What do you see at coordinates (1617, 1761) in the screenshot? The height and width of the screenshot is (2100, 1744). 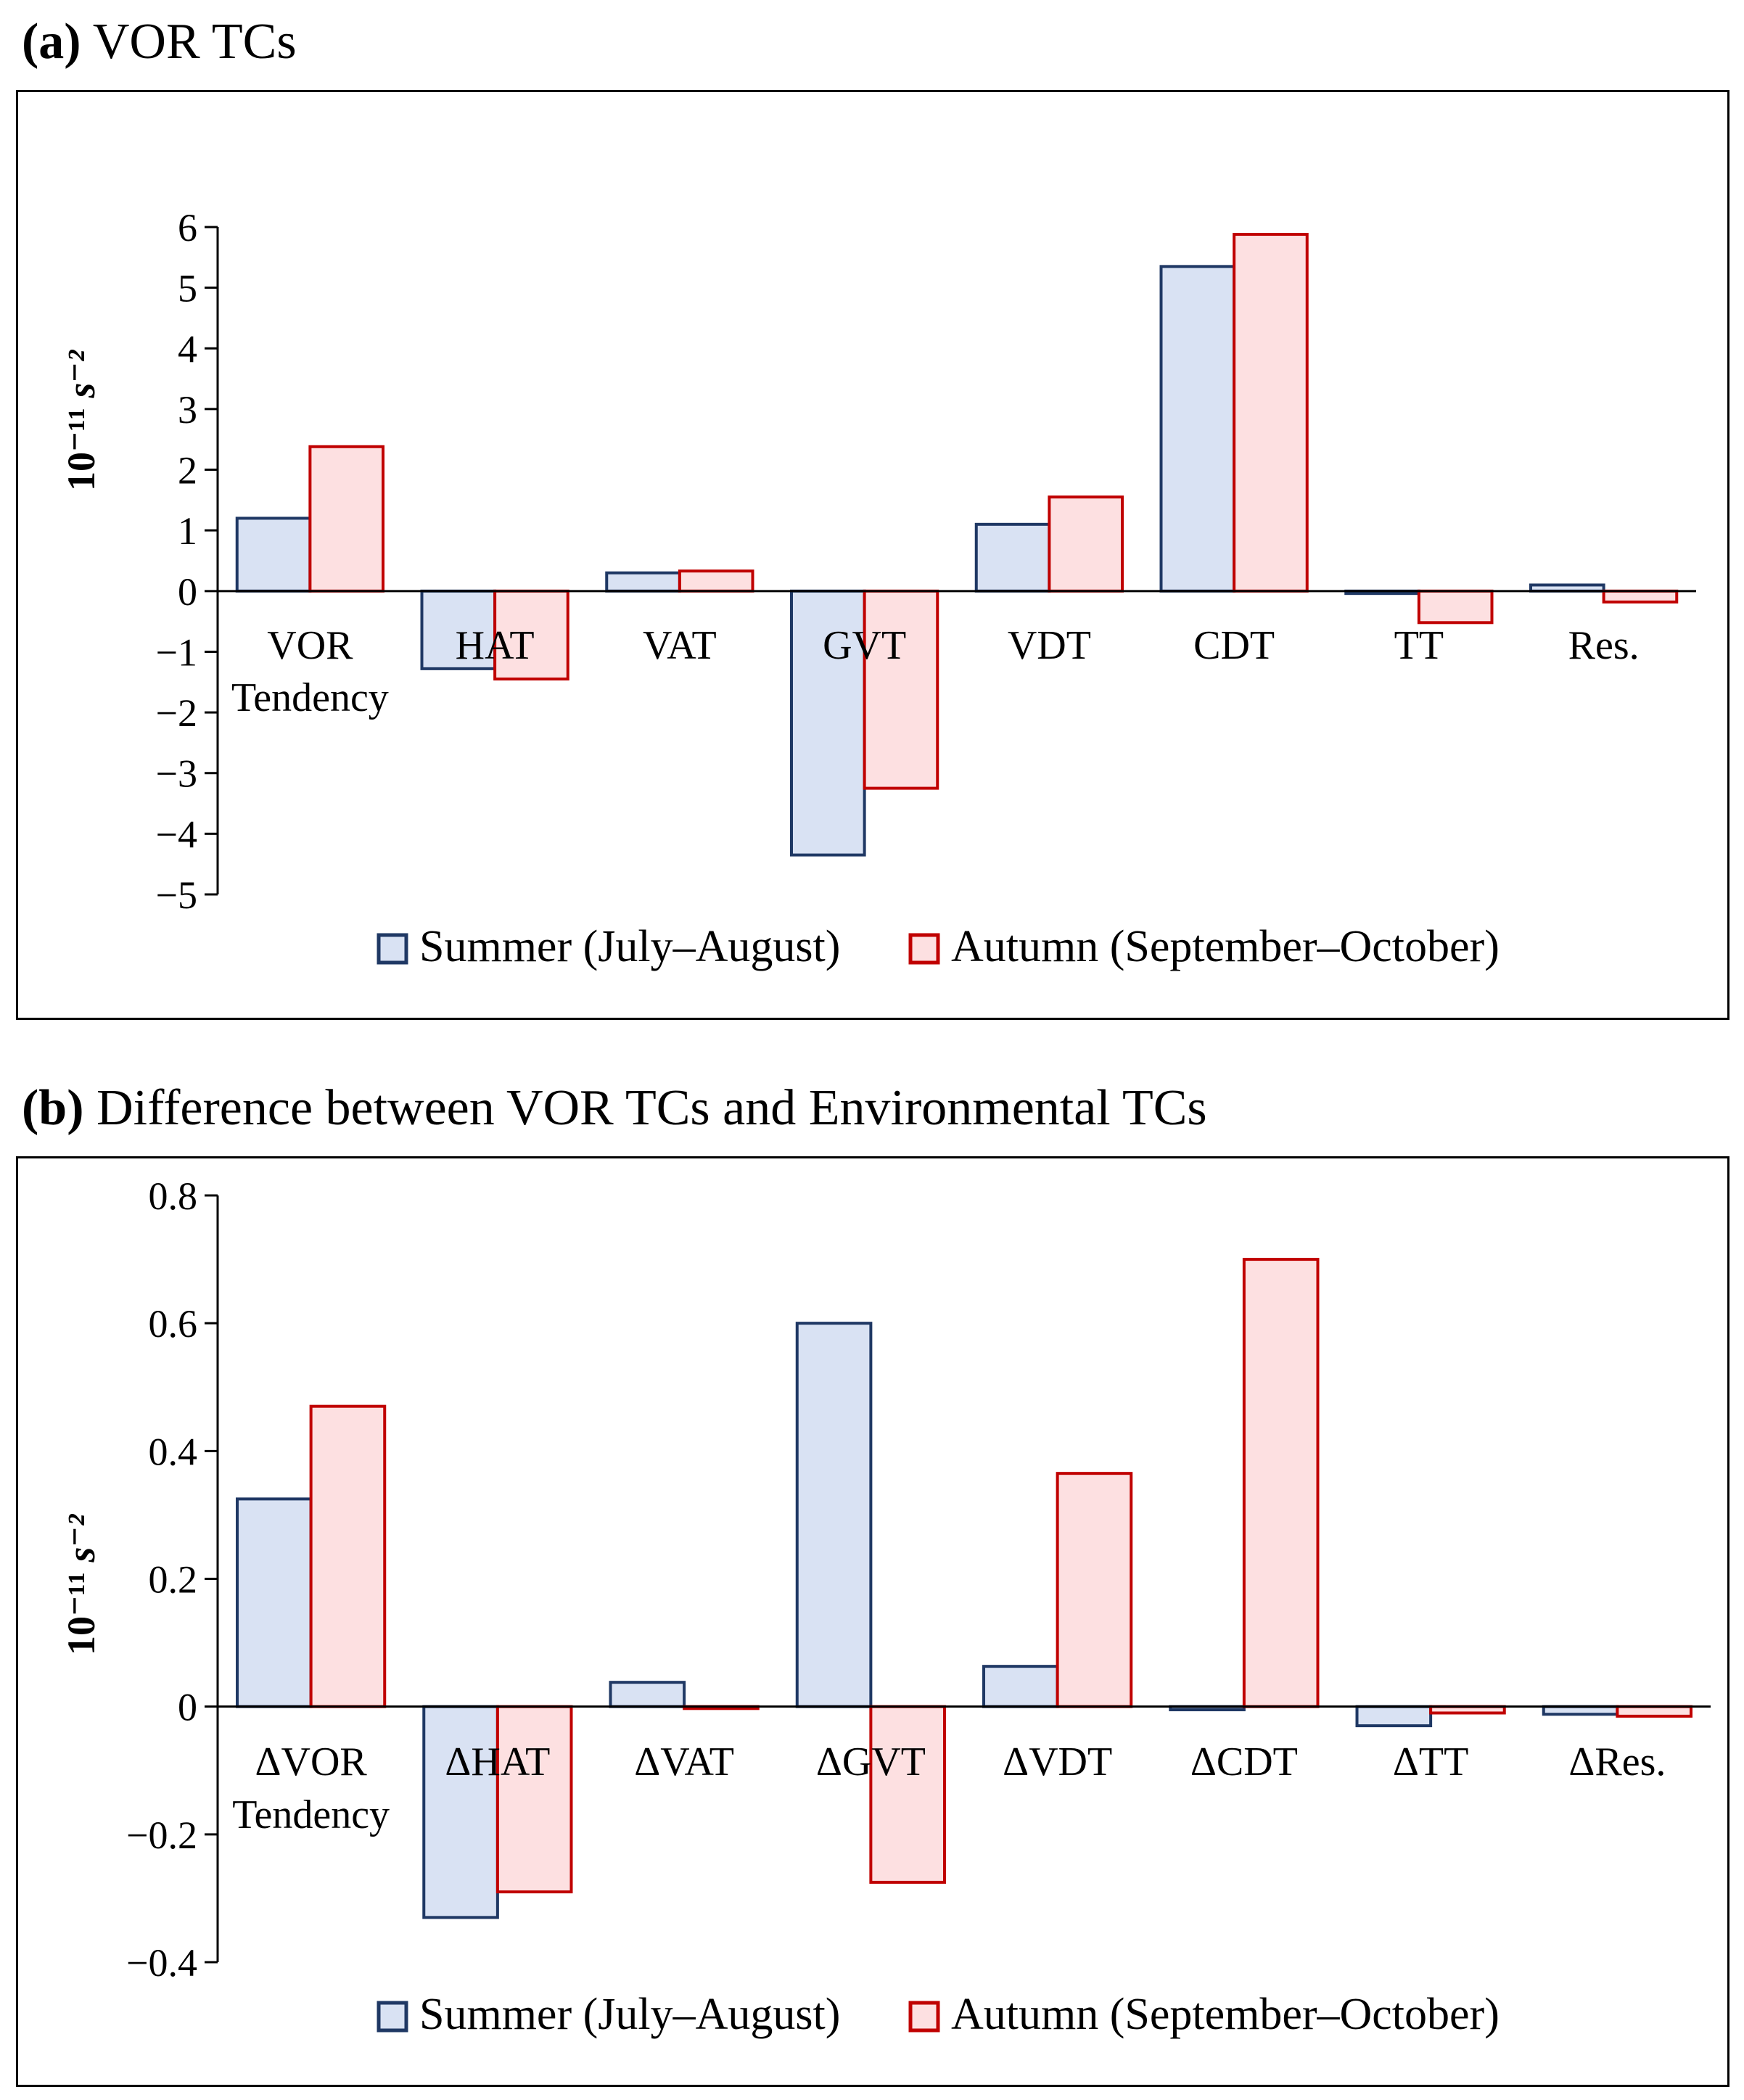 I see `chart-b-category-label: ΔRes.` at bounding box center [1617, 1761].